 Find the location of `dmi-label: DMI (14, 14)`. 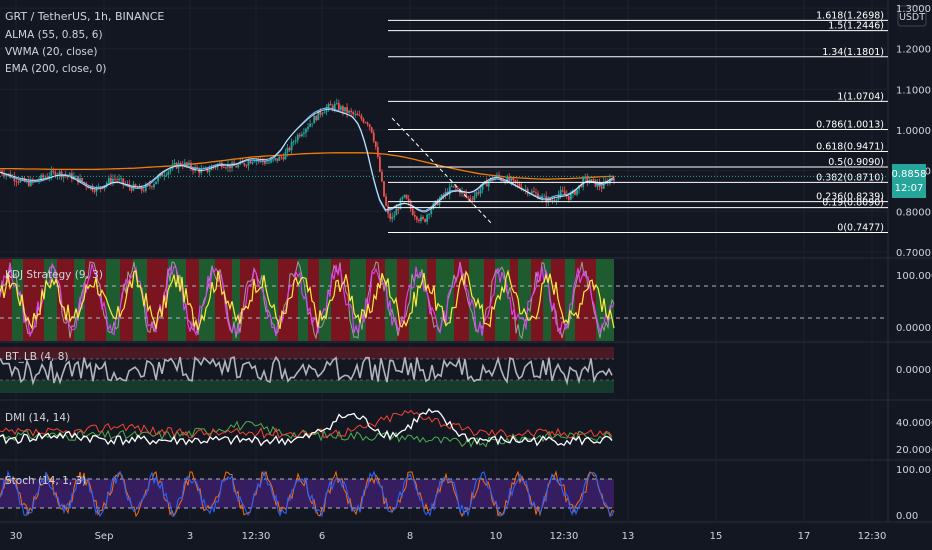

dmi-label: DMI (14, 14) is located at coordinates (37, 418).